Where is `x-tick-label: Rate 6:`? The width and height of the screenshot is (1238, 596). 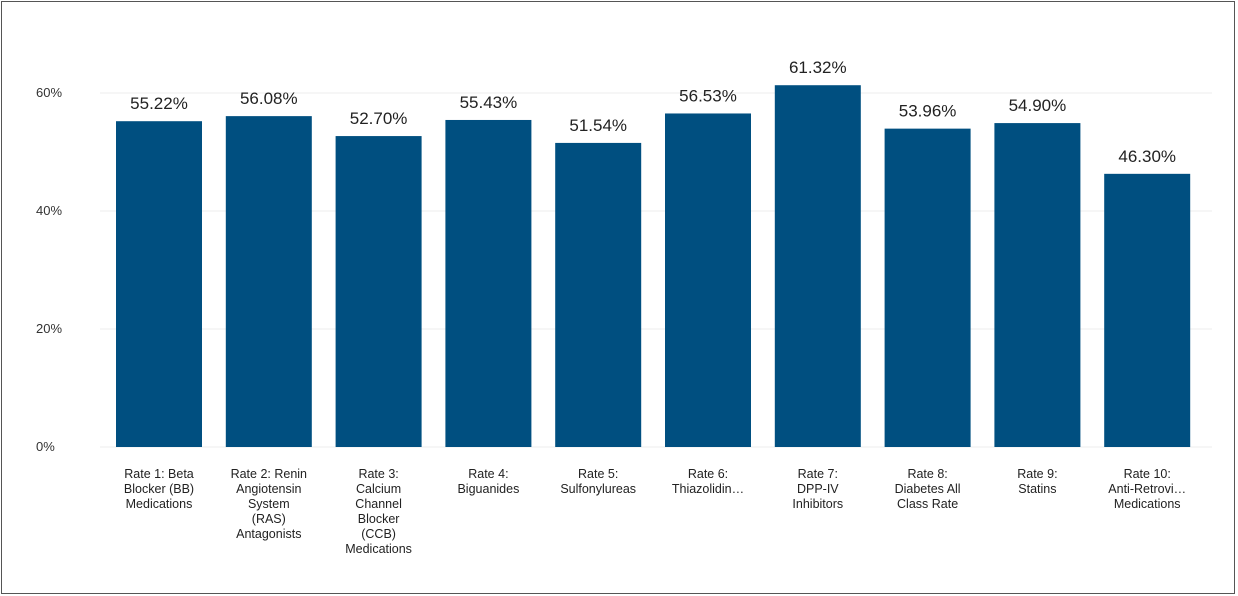 x-tick-label: Rate 6: is located at coordinates (708, 474).